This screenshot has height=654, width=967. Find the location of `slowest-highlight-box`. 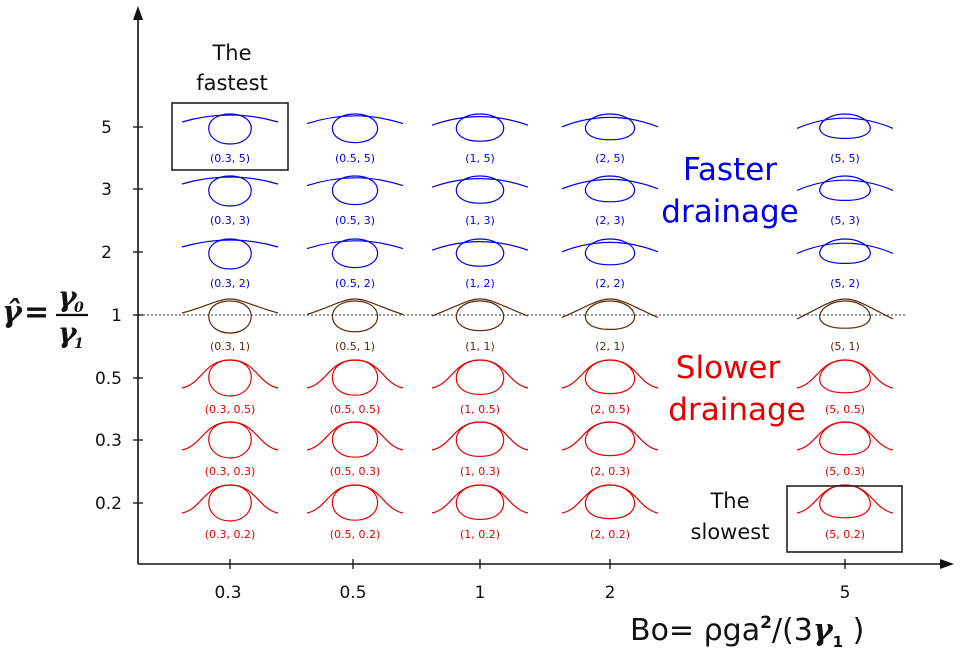

slowest-highlight-box is located at coordinates (844, 519).